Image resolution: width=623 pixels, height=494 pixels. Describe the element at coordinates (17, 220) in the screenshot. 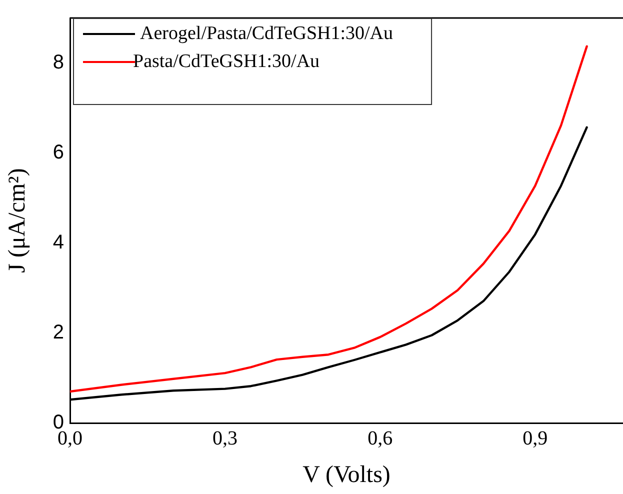

I see `y-axis-title: J (μA/cm²)` at that location.